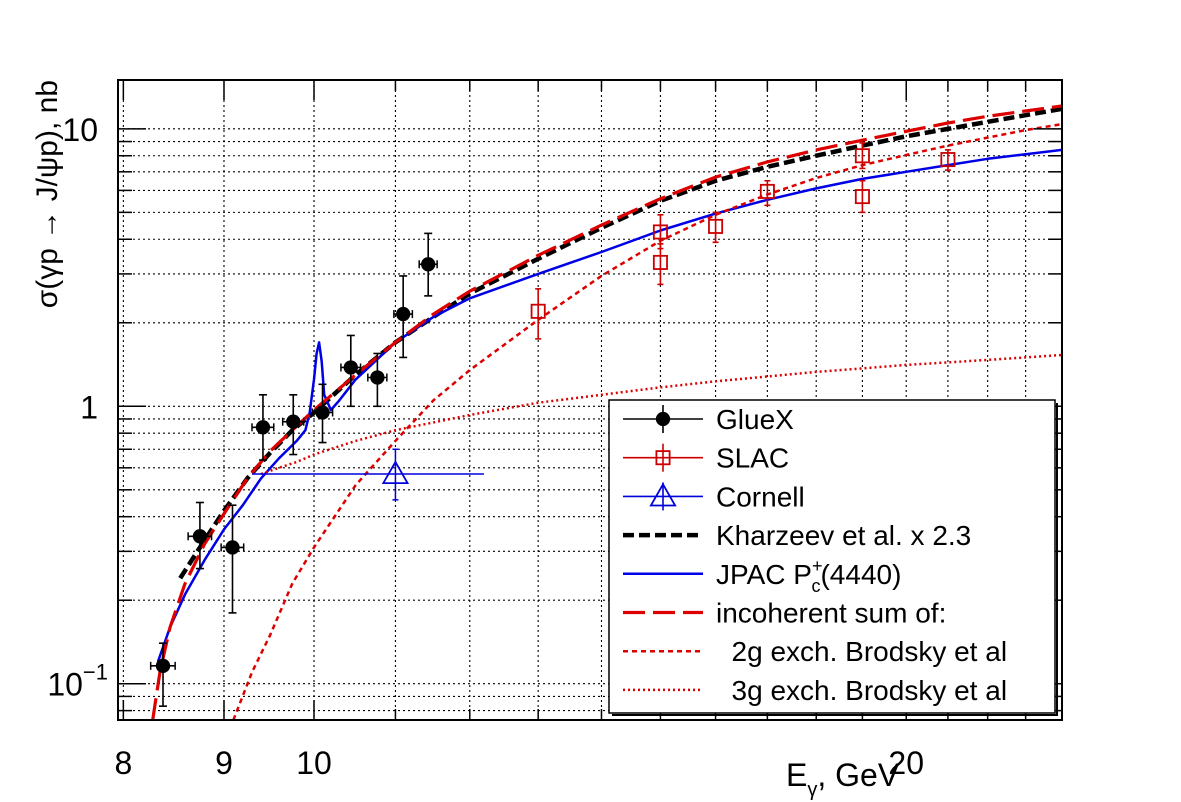  What do you see at coordinates (77, 681) in the screenshot?
I see `y-tick-label: 10−1` at bounding box center [77, 681].